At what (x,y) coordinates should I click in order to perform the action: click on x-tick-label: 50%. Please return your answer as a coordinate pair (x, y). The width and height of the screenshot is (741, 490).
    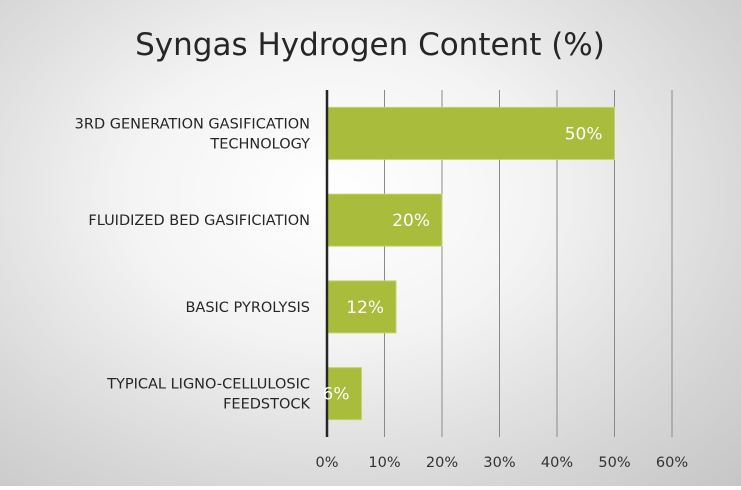
    Looking at the image, I should click on (614, 463).